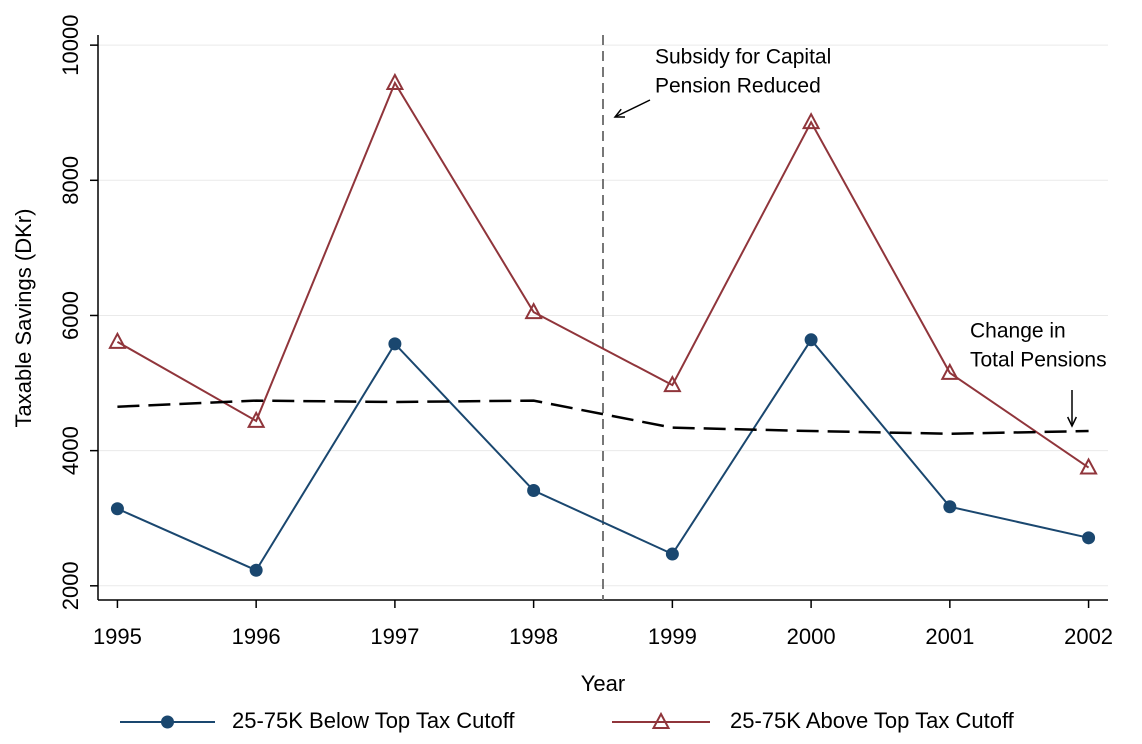 This screenshot has height=744, width=1142. What do you see at coordinates (256, 636) in the screenshot?
I see `x-tick-label: 1996` at bounding box center [256, 636].